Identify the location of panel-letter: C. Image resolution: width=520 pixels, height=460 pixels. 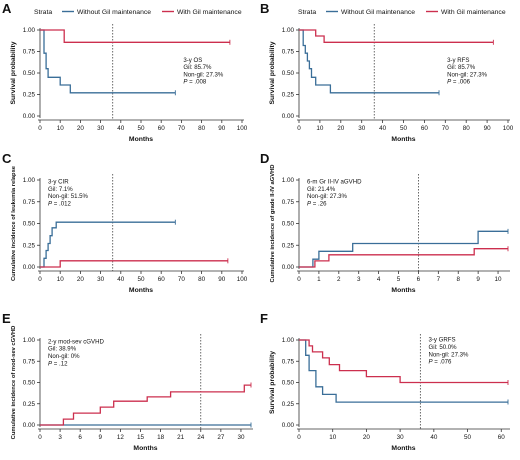
(7, 158).